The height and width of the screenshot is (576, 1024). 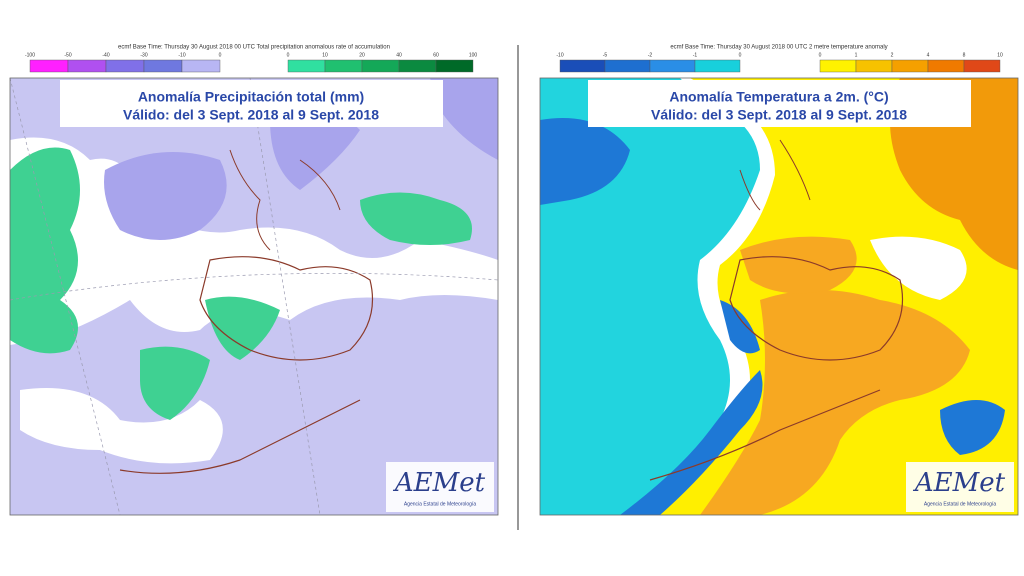 What do you see at coordinates (964, 55) in the screenshot?
I see `legend-label: 8` at bounding box center [964, 55].